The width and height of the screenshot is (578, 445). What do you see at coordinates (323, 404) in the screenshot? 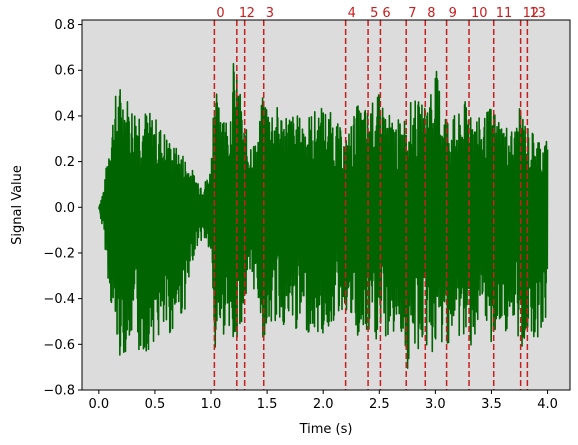
I see `x-tick-label: 2.0` at bounding box center [323, 404].